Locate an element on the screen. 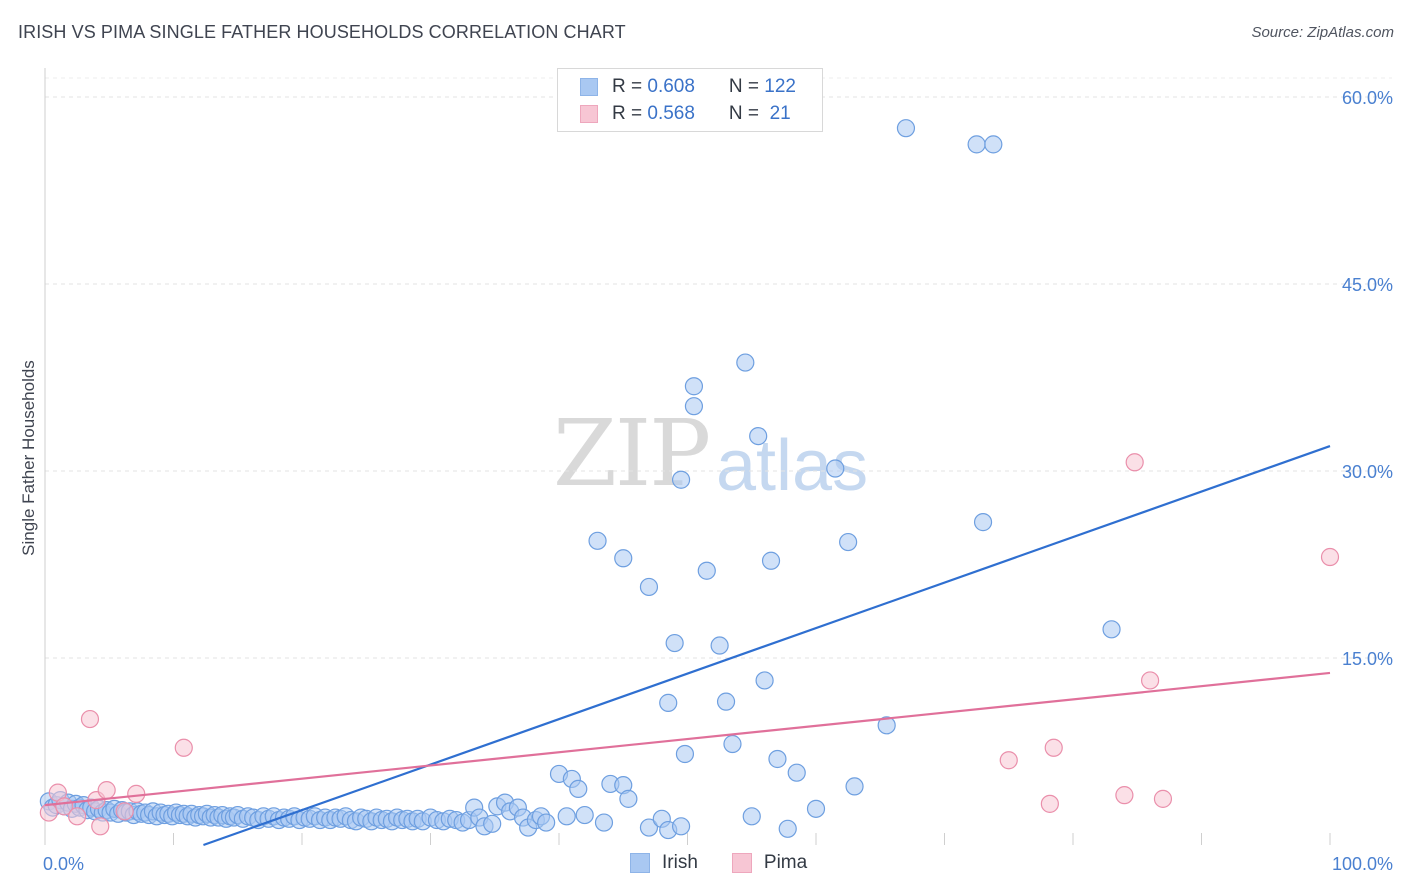 This screenshot has height=892, width=1406. legend-row-pima: R = 0.568 N = 21 is located at coordinates (685, 114).